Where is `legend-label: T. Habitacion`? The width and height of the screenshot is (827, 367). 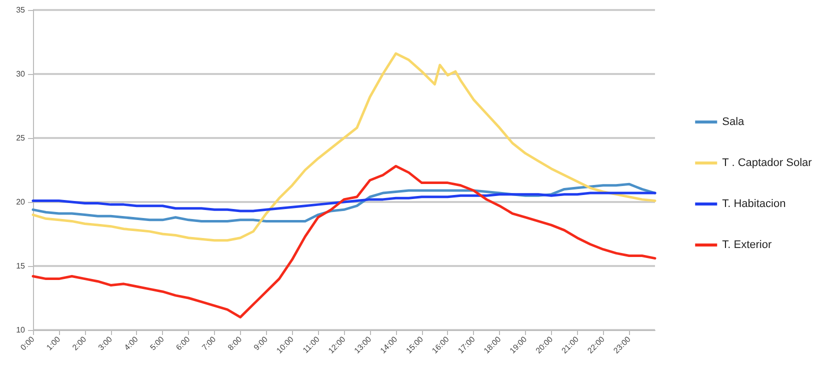
legend-label: T. Habitacion is located at coordinates (754, 204).